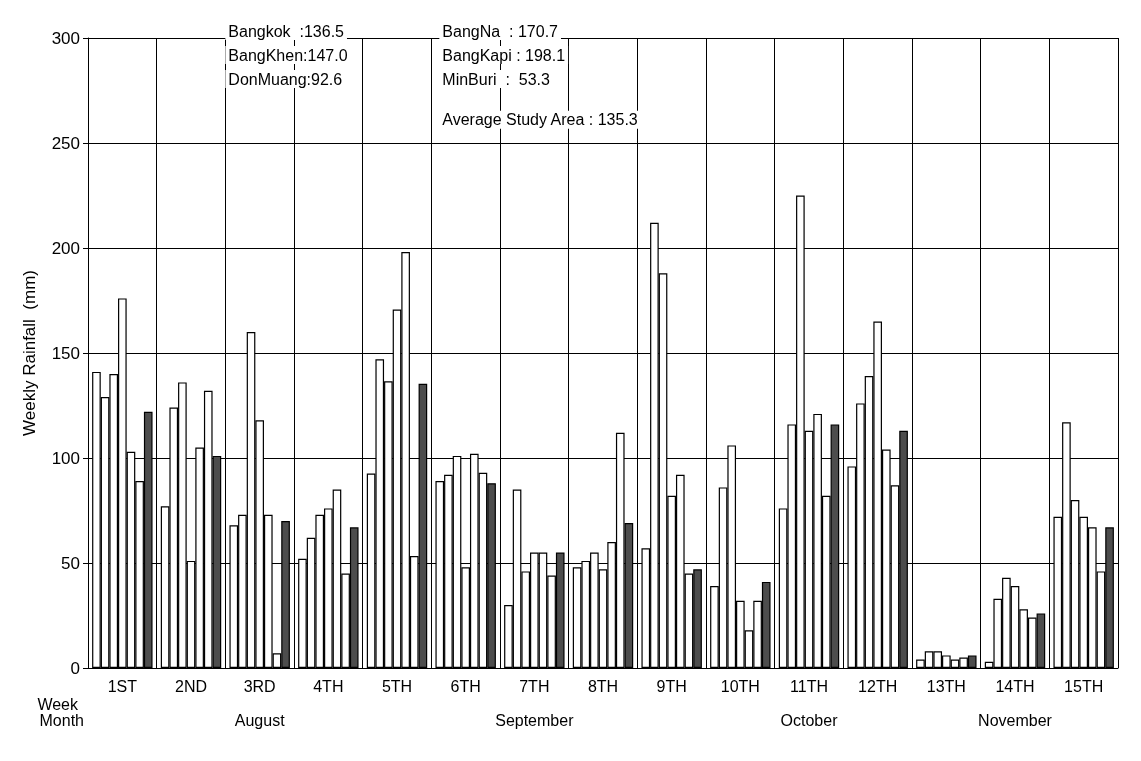 Image resolution: width=1141 pixels, height=761 pixels. What do you see at coordinates (61, 720) in the screenshot?
I see `text: Month` at bounding box center [61, 720].